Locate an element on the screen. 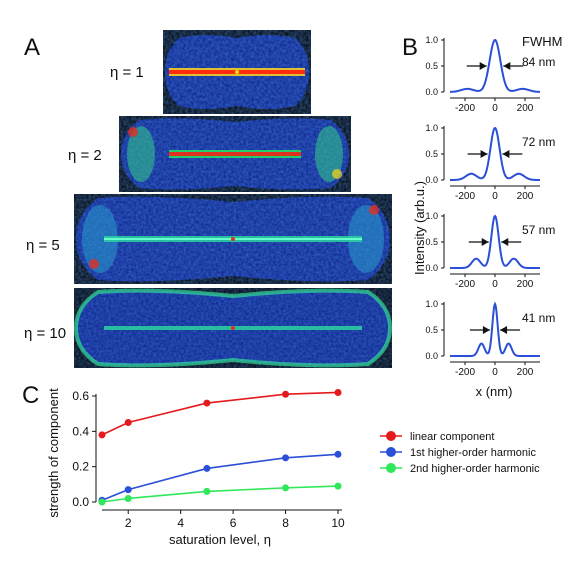 The height and width of the screenshot is (563, 586). fwhm-value-label: 72 nm is located at coordinates (538, 142).